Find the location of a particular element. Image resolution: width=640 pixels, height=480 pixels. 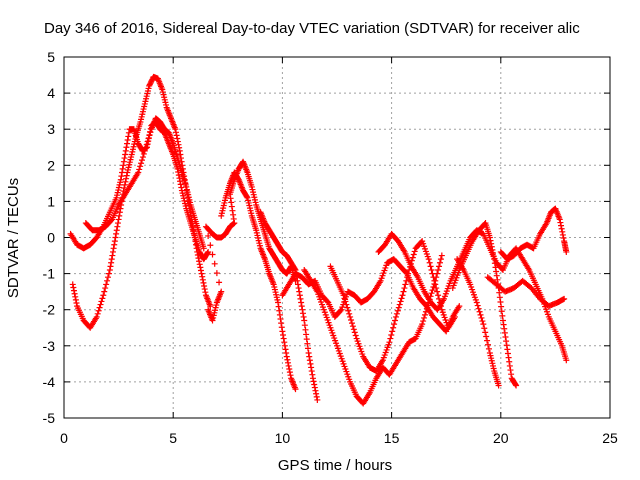

series-track-m is located at coordinates (526, 292).